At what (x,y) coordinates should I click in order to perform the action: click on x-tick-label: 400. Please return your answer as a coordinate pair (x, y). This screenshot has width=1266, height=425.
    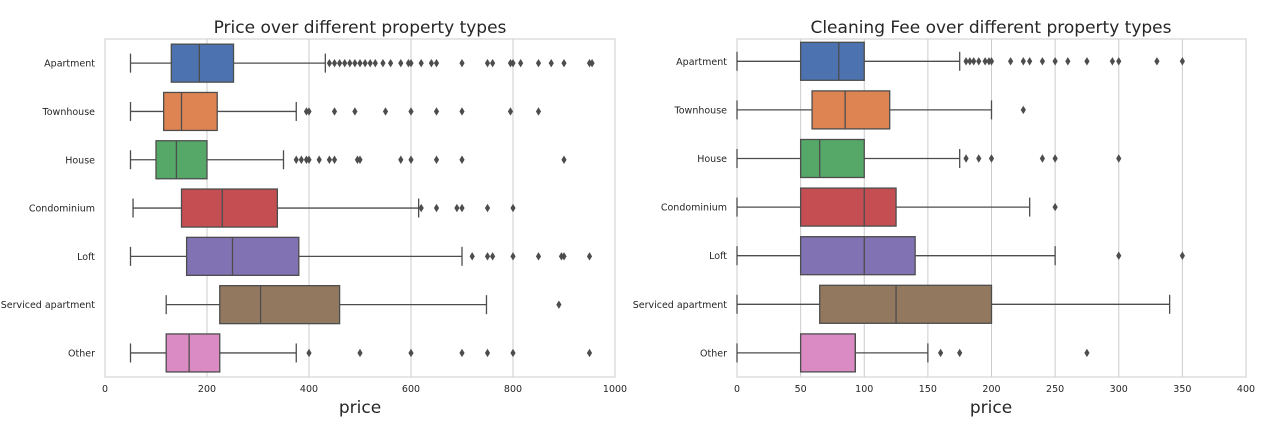
    Looking at the image, I should click on (1246, 389).